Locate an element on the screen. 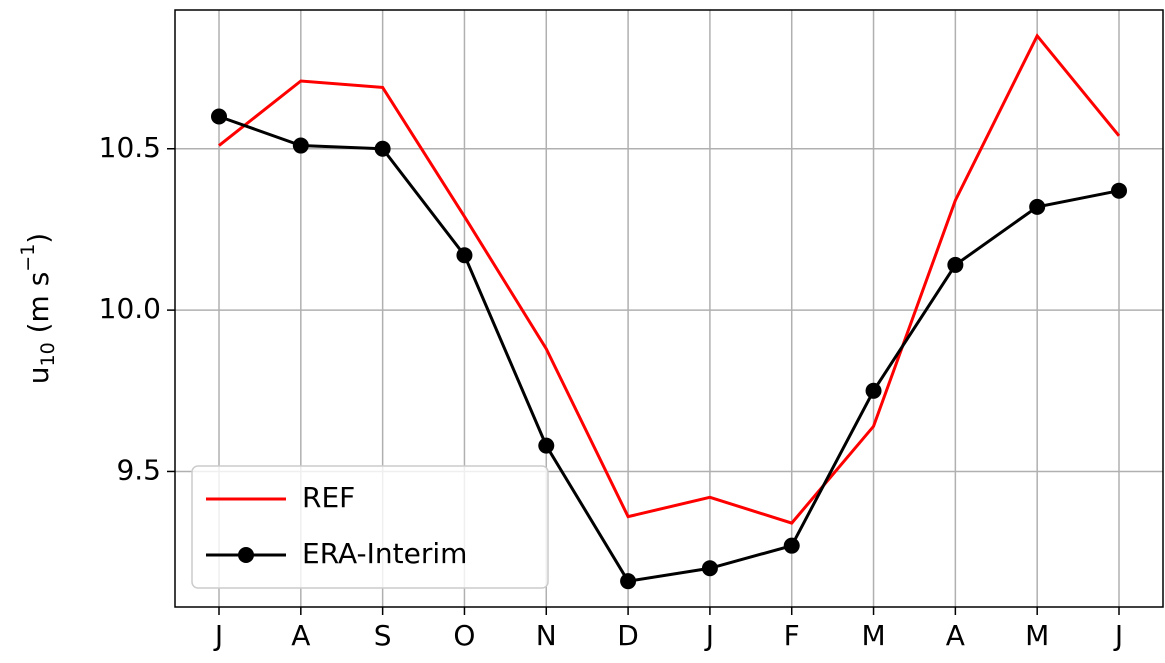  y-tick-label: 10.5 is located at coordinates (130, 147).